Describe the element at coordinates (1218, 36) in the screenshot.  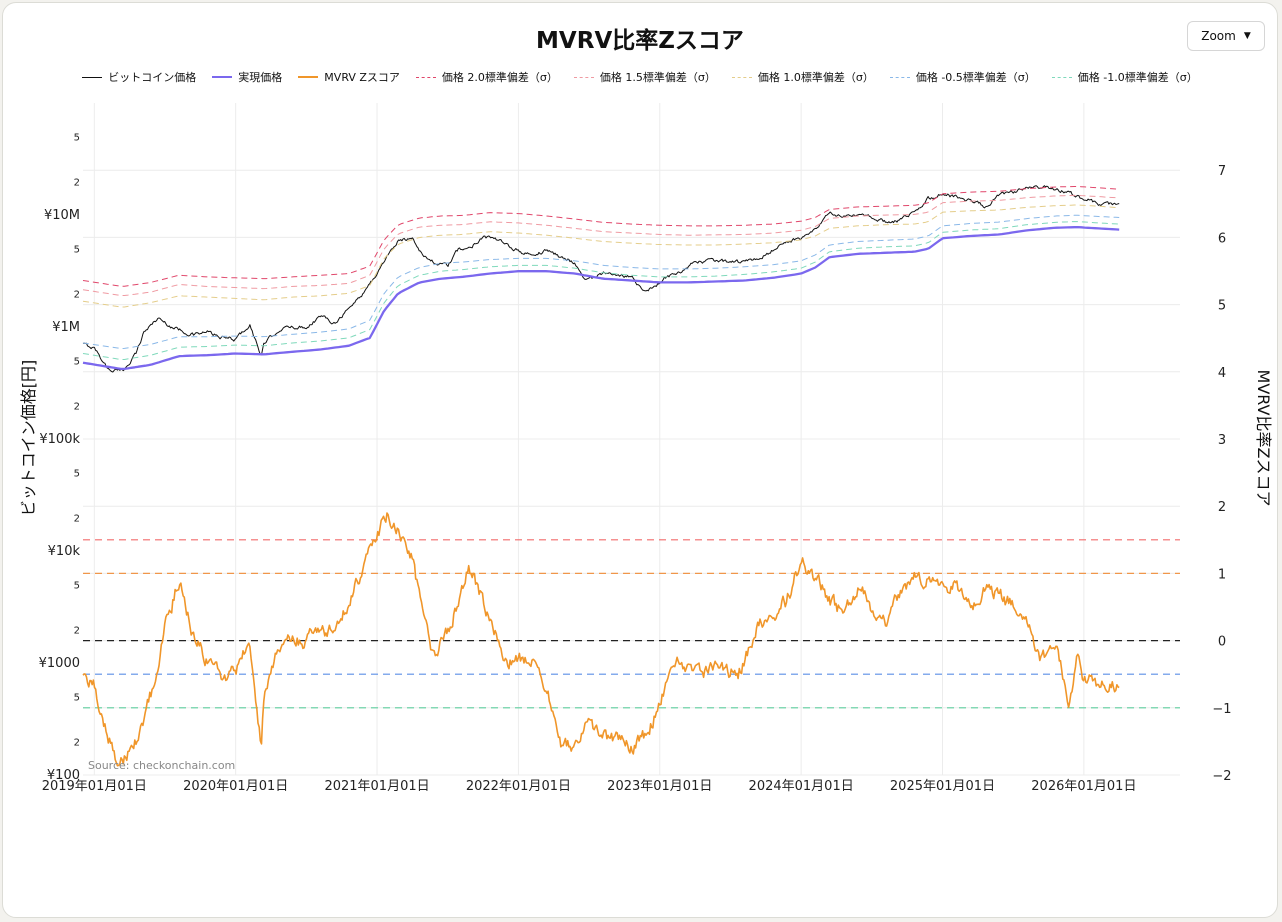
I see `zoom-label: Zoom` at that location.